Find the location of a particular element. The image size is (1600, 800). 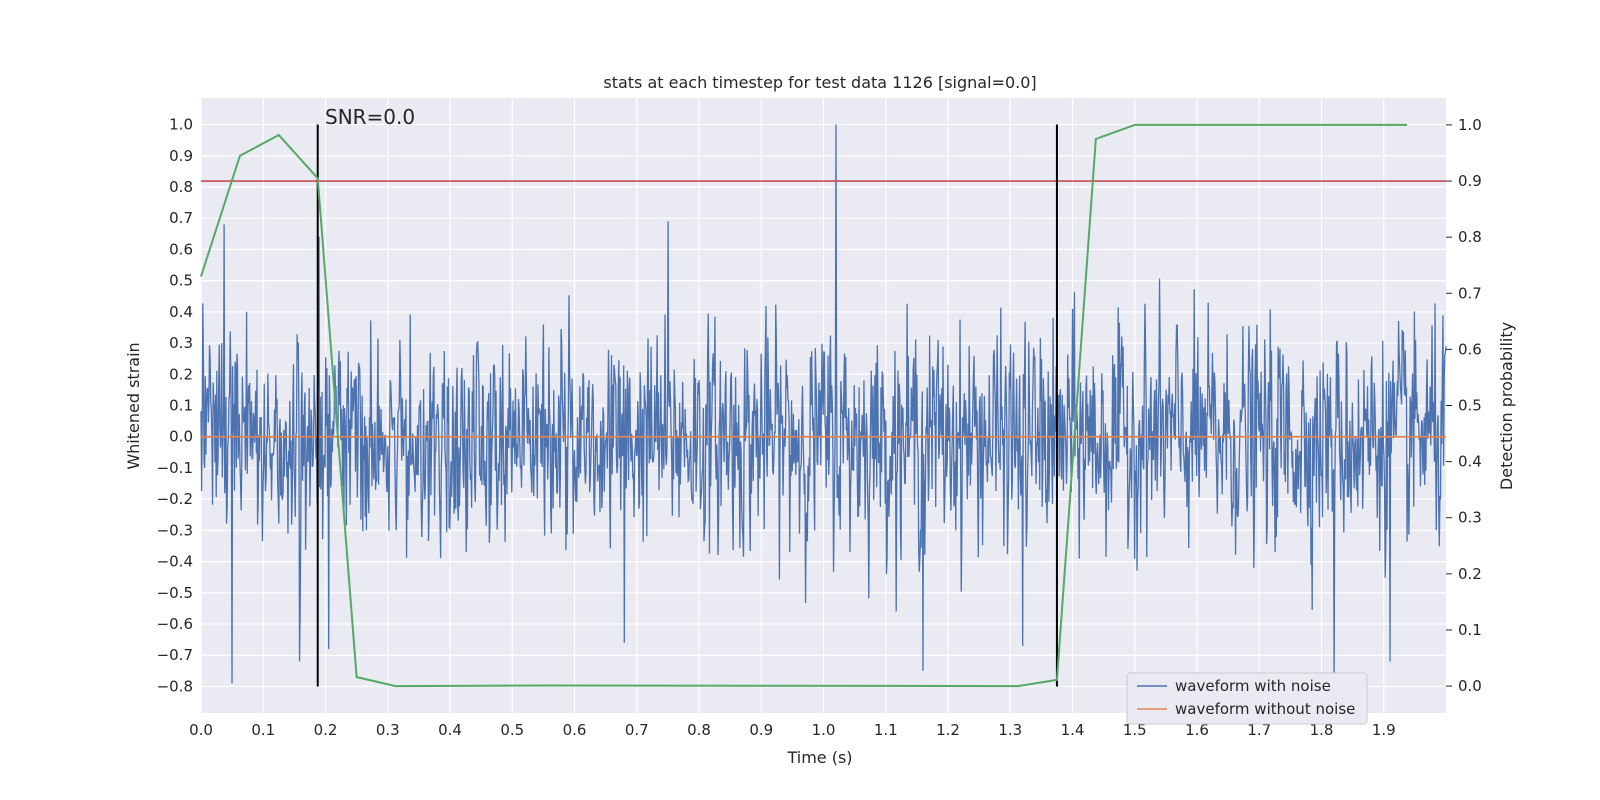

y-tick-label: −0.5 is located at coordinates (175, 593).